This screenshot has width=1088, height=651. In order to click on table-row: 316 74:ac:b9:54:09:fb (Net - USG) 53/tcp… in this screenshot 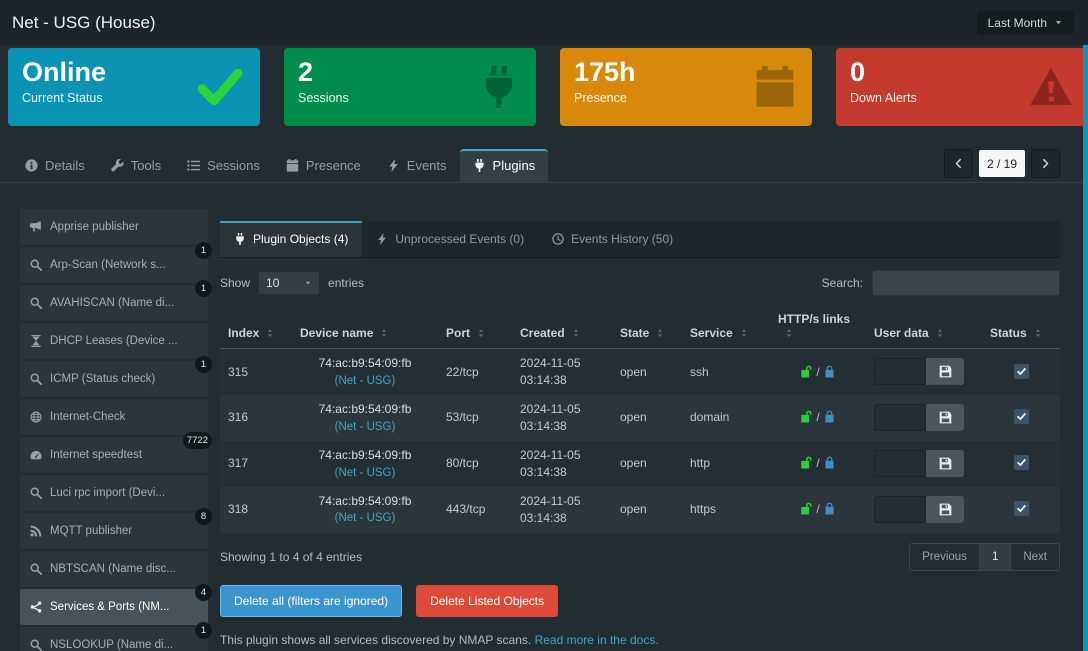, I will do `click(640, 417)`.